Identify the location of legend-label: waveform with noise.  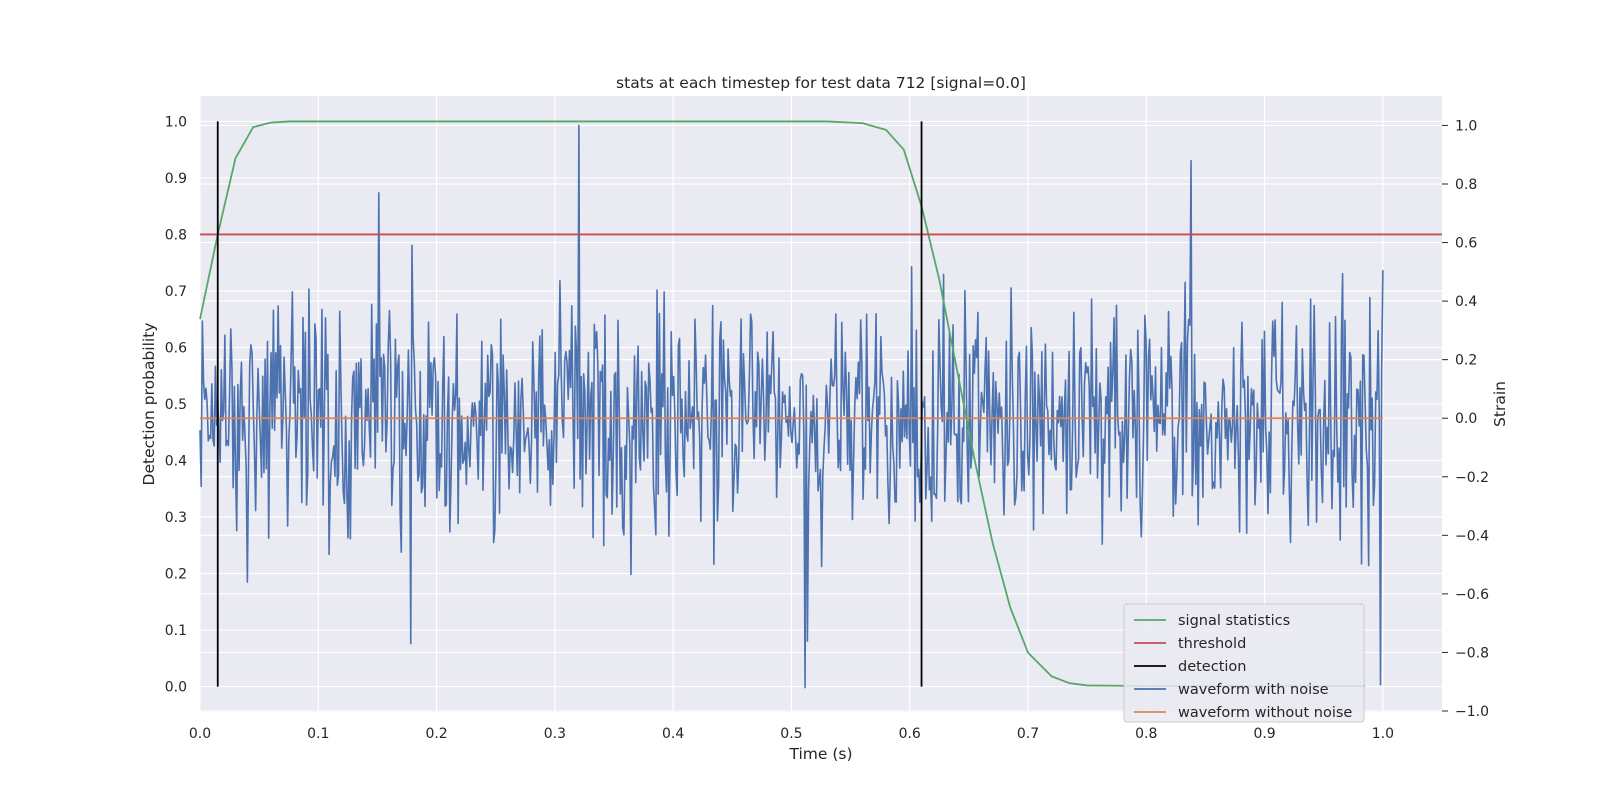
(1253, 690).